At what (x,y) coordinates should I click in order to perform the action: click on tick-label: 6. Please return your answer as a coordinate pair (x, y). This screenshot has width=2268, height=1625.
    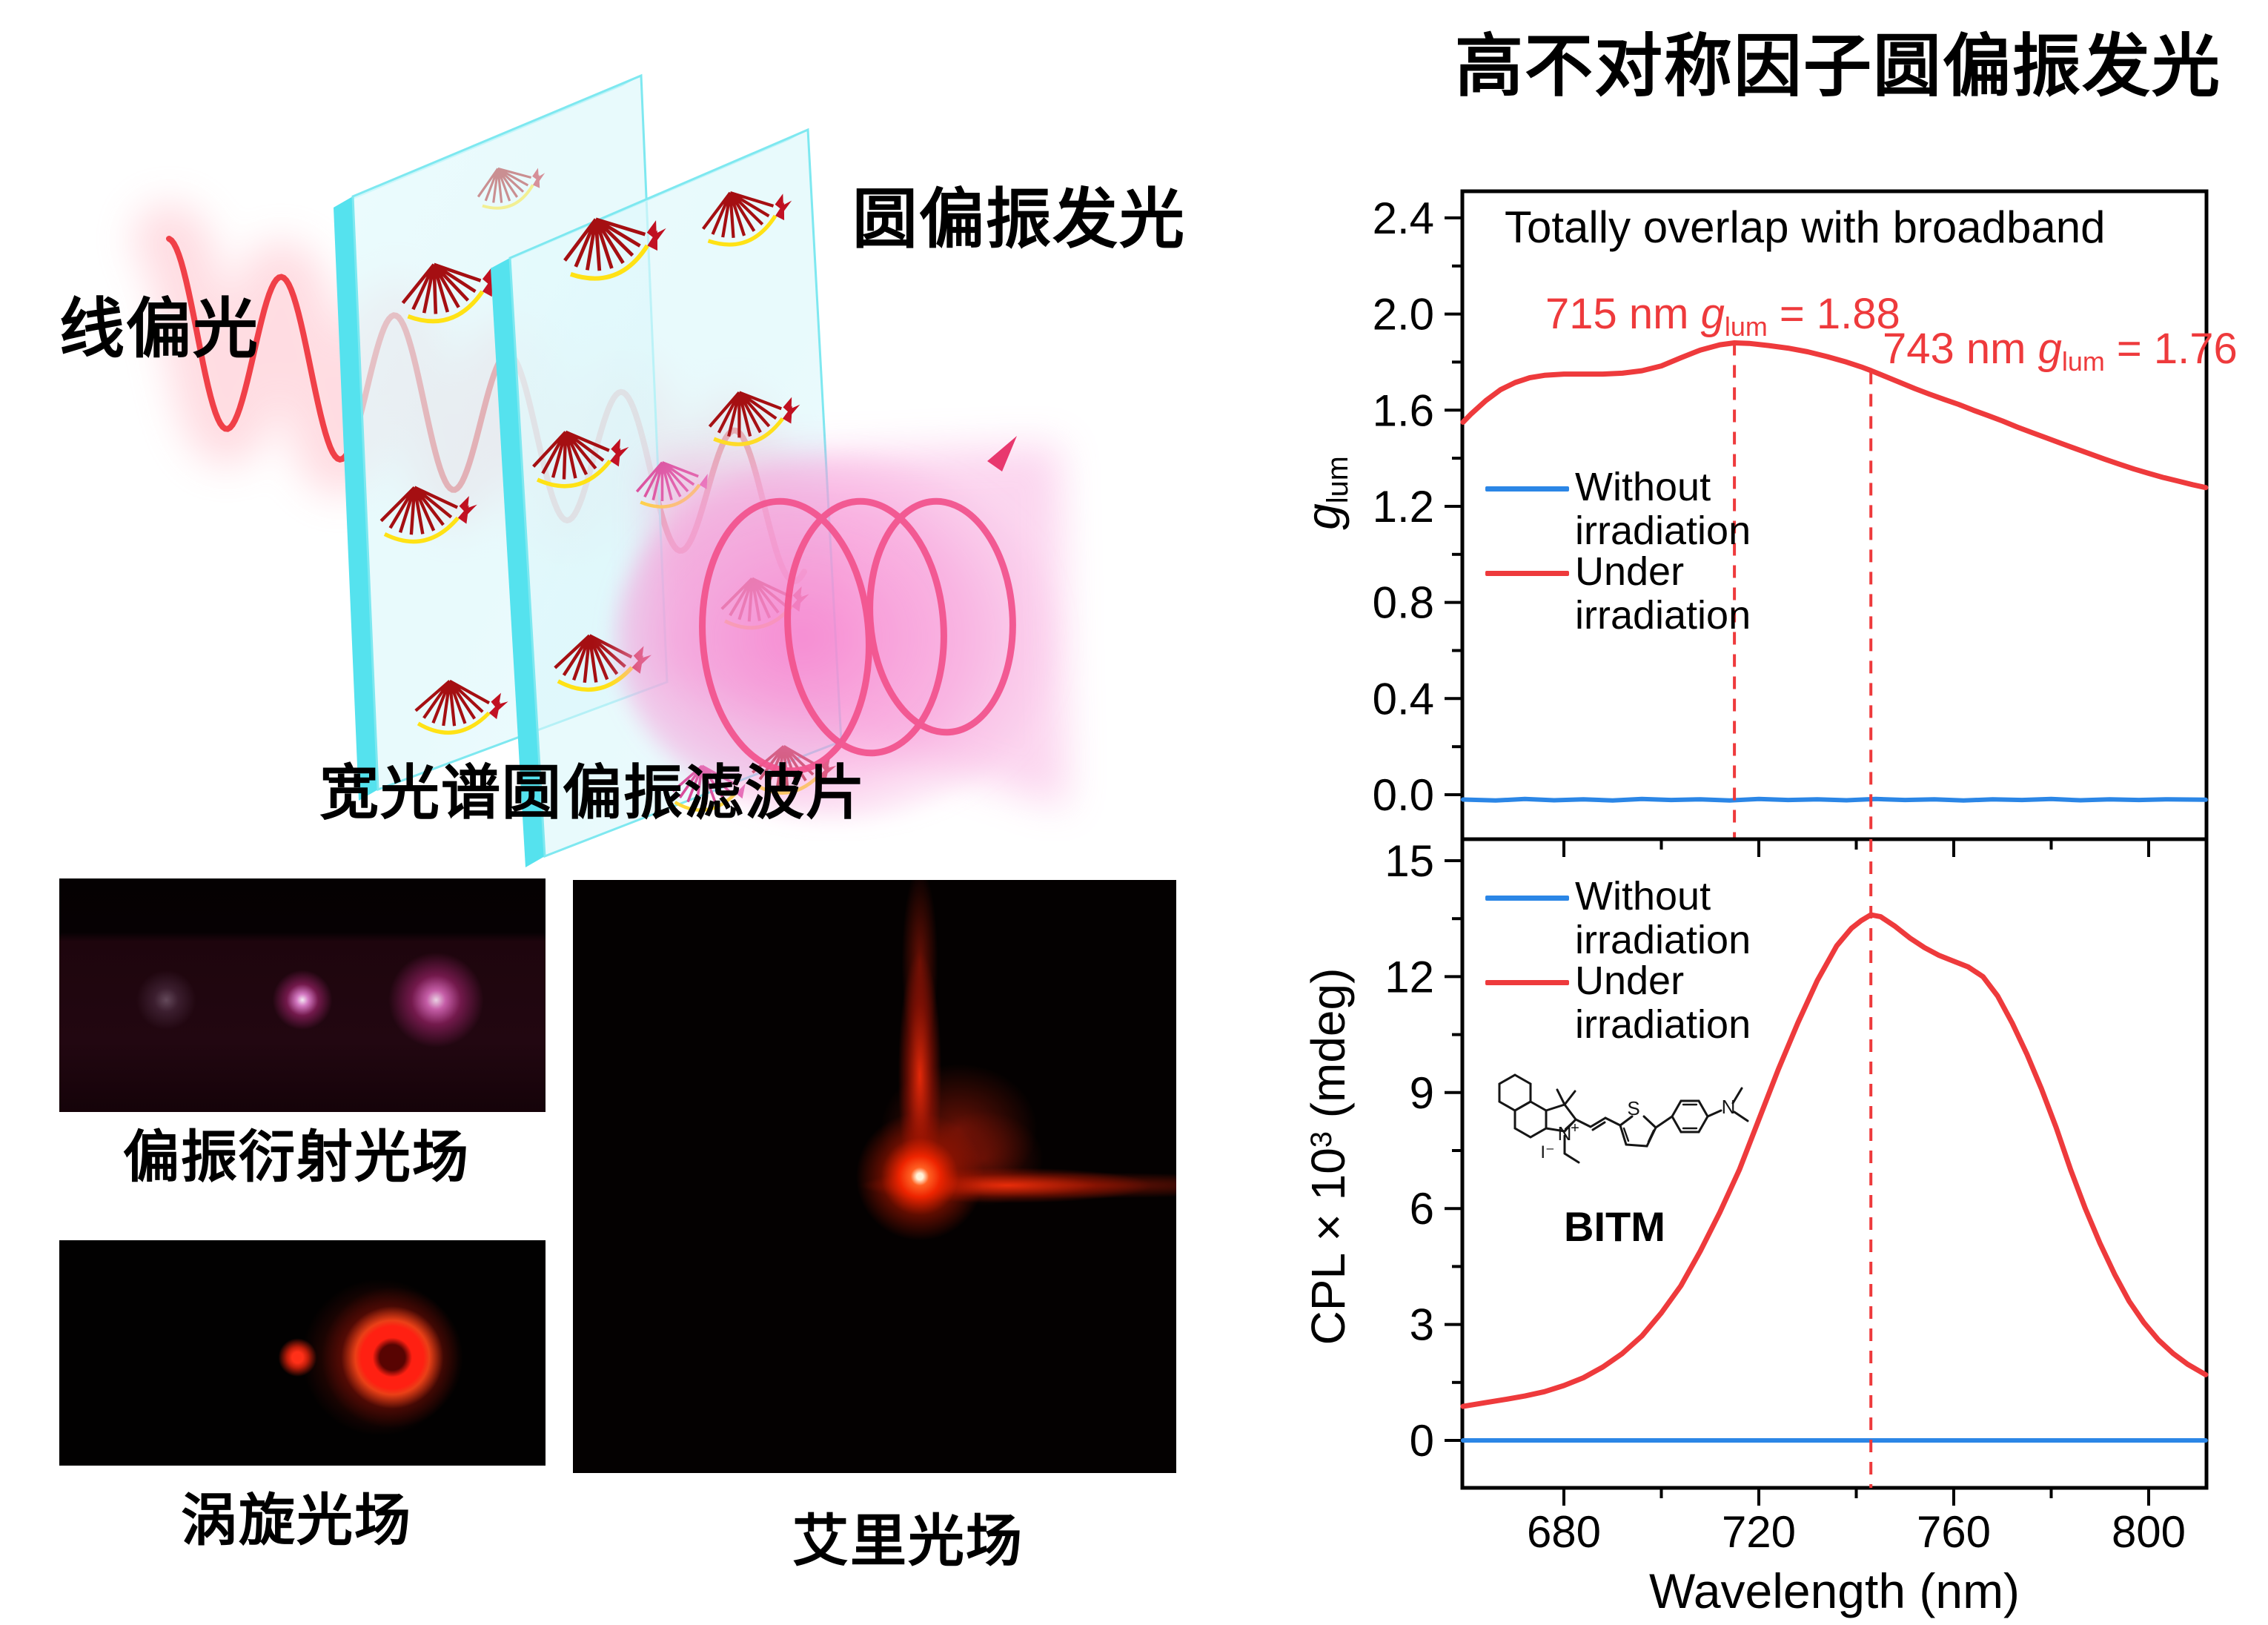
    Looking at the image, I should click on (1422, 1209).